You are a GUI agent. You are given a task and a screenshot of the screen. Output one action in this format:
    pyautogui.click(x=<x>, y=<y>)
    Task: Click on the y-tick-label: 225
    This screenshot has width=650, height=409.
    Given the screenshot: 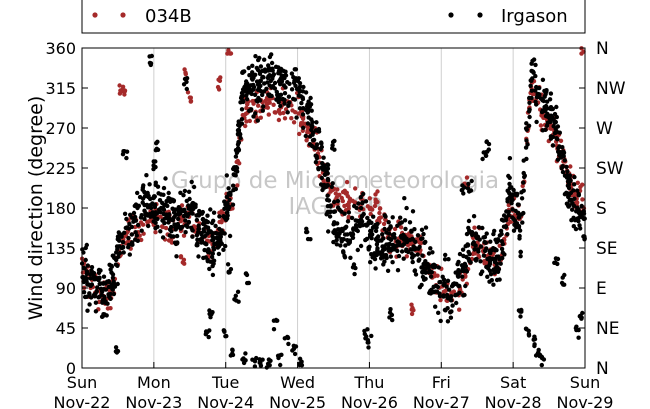 What is the action you would take?
    pyautogui.click(x=60, y=168)
    